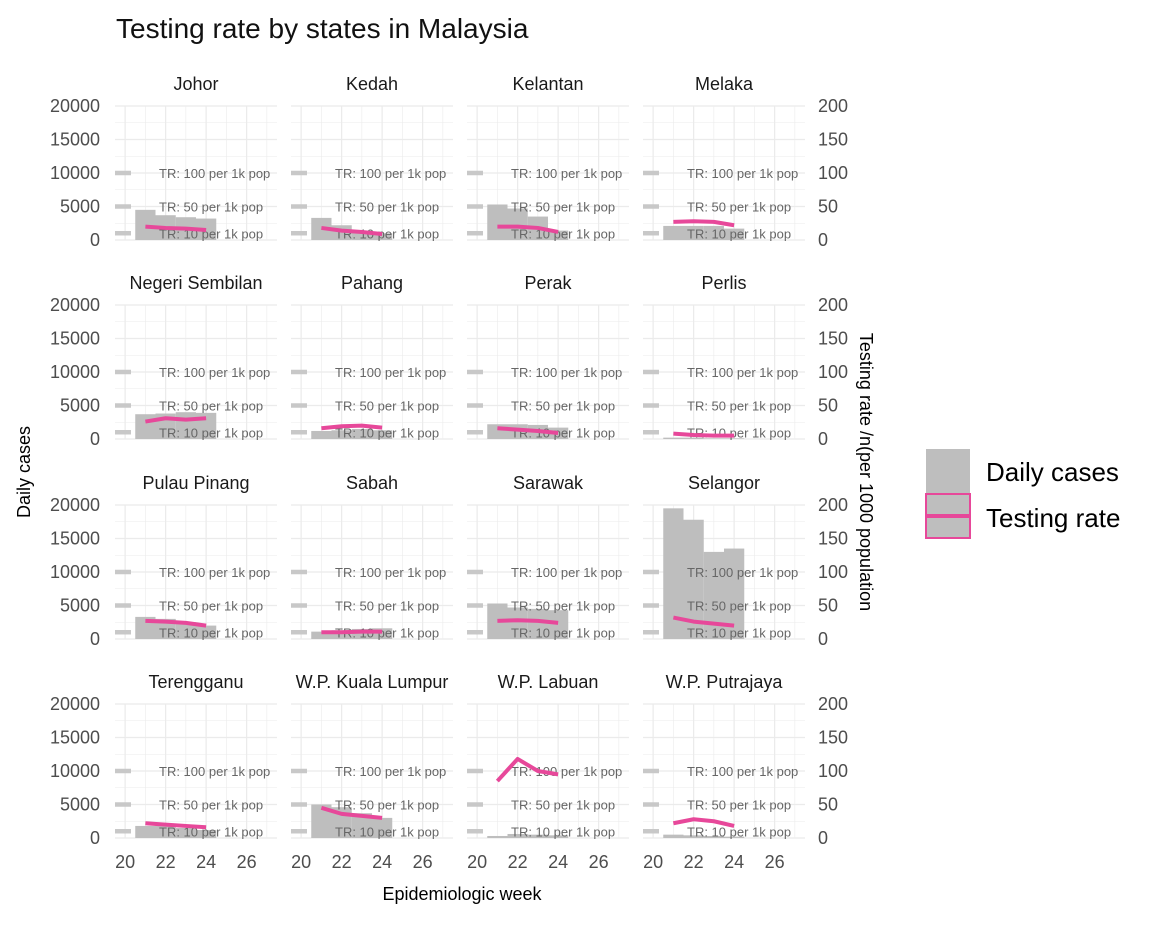  Describe the element at coordinates (548, 483) in the screenshot. I see `facet-label: Sarawak` at that location.